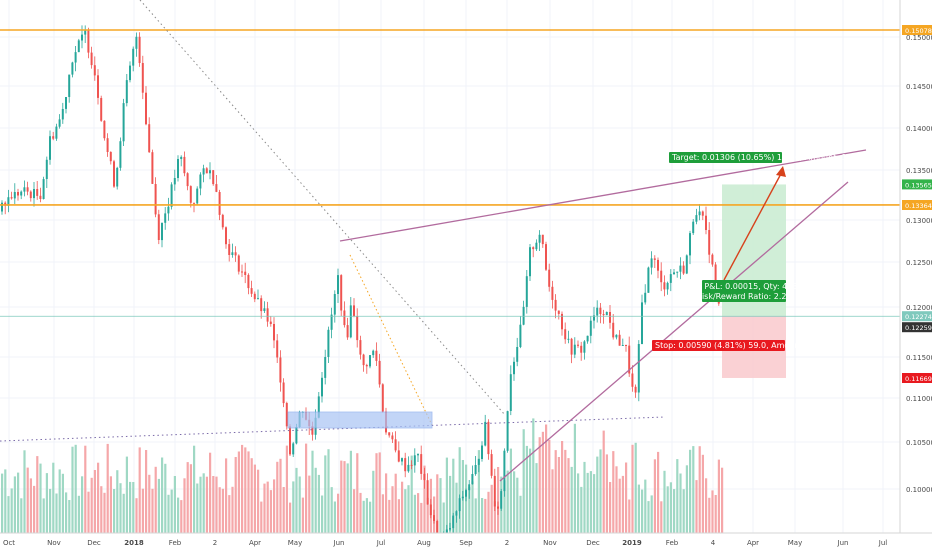 The height and width of the screenshot is (554, 932). I want to click on x-tick-label: Jul, so click(883, 543).